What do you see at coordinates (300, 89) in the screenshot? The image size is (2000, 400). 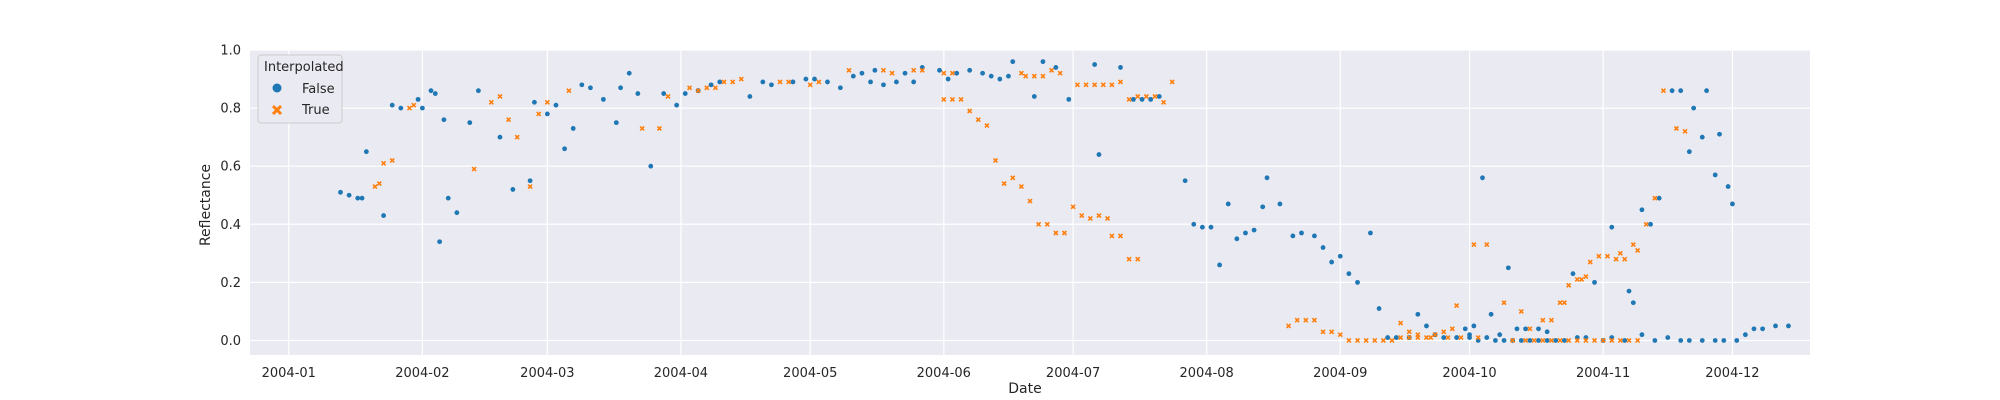 I see `legend: Interpolated False True` at bounding box center [300, 89].